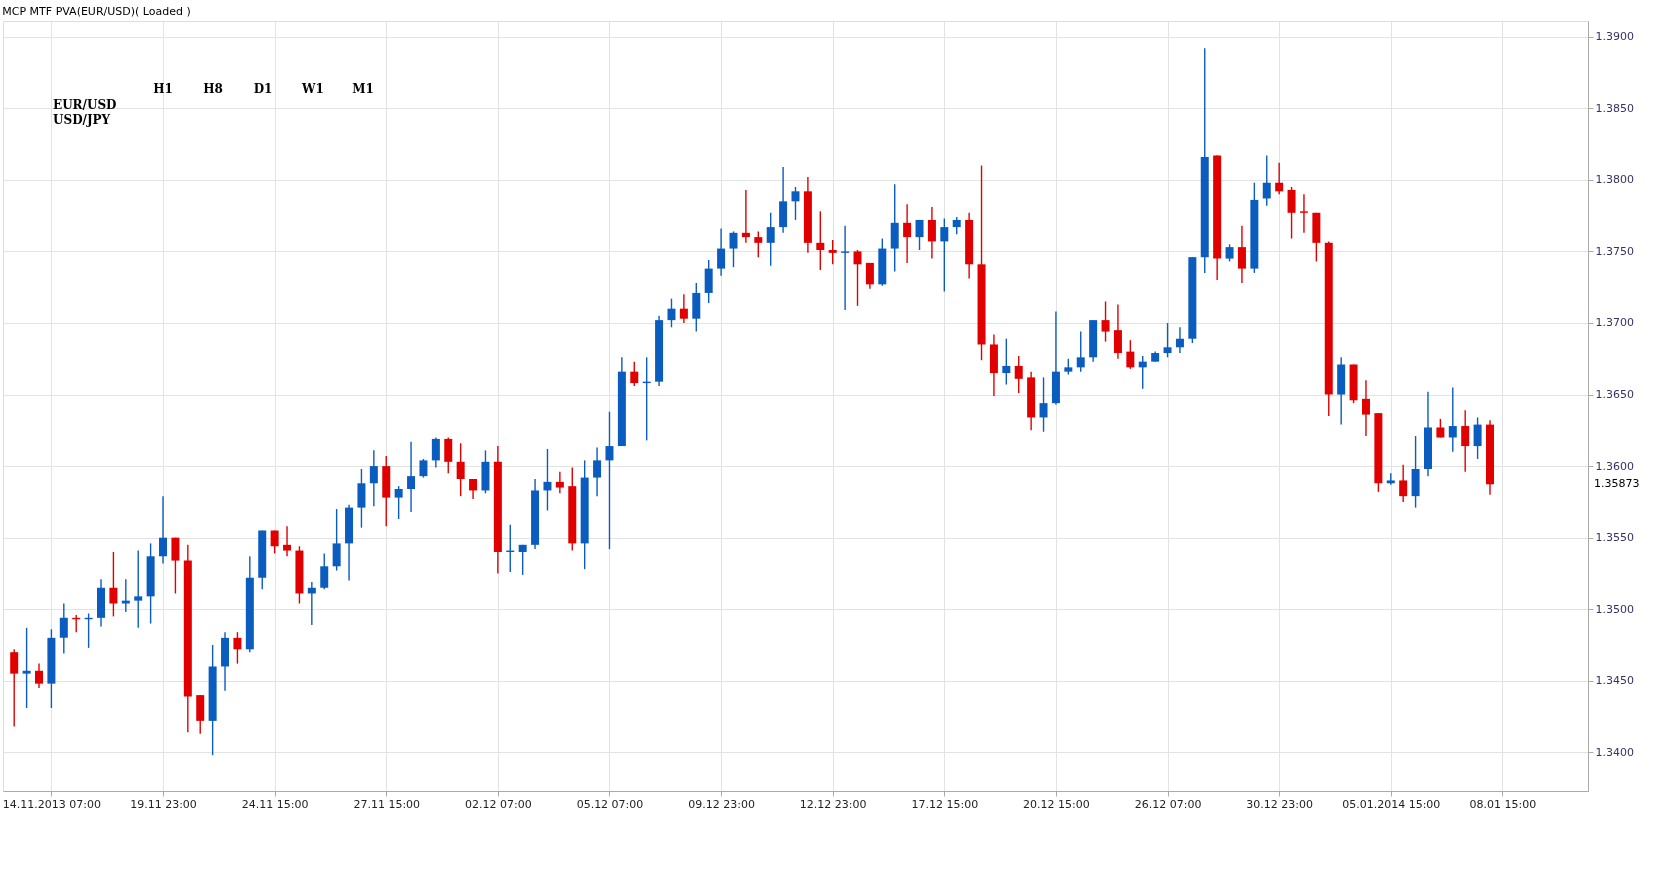  I want to click on annotation: H1, so click(163, 89).